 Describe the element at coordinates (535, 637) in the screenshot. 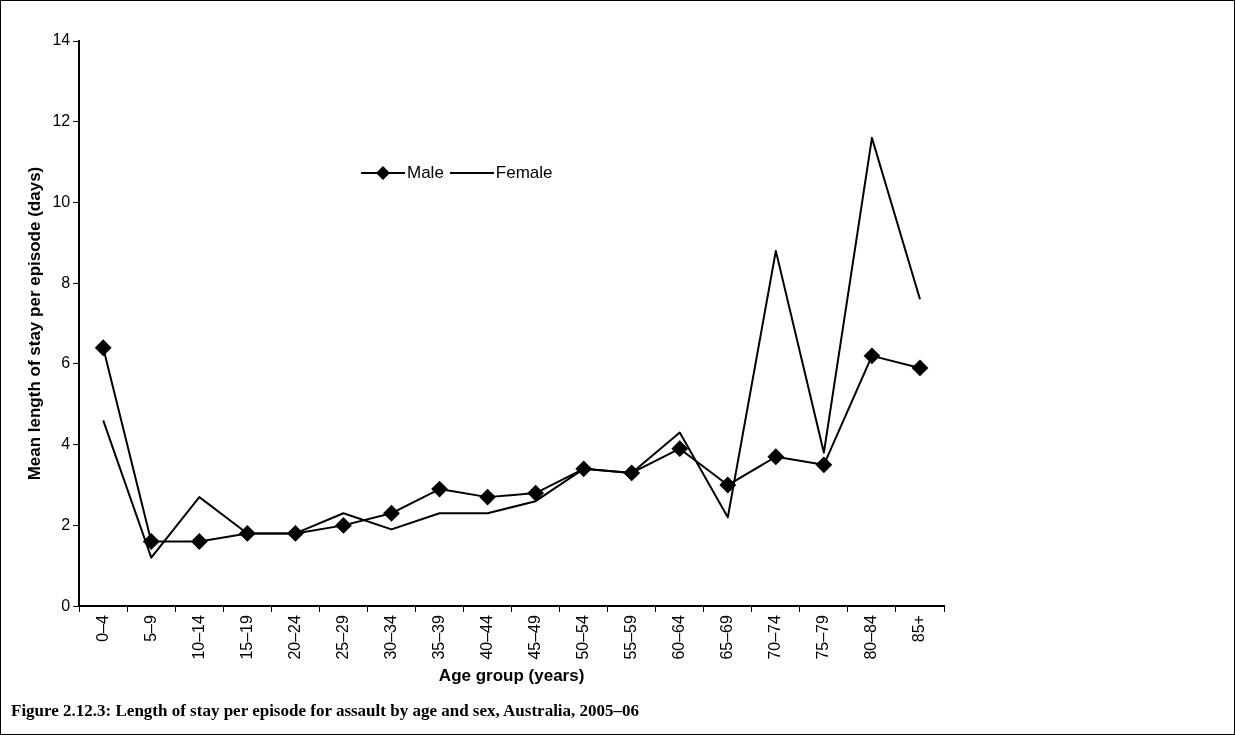

I see `x-tick-label: 45–49` at that location.